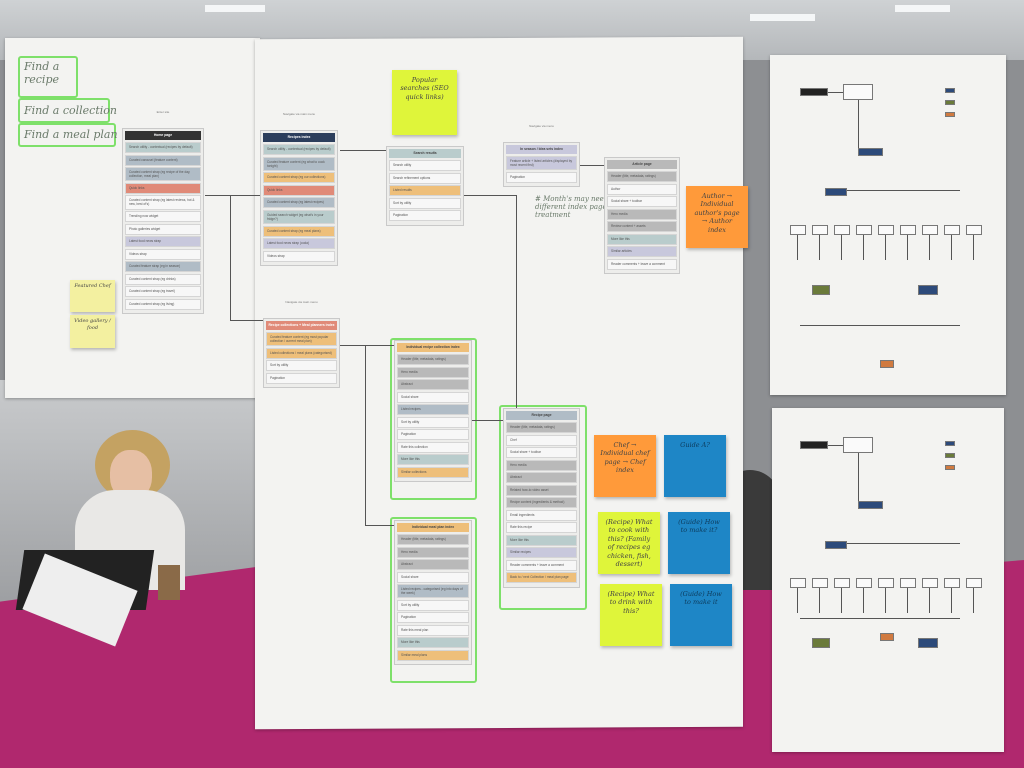 This screenshot has height=768, width=1024. What do you see at coordinates (163, 188) in the screenshot?
I see `card-item: Quick links` at bounding box center [163, 188].